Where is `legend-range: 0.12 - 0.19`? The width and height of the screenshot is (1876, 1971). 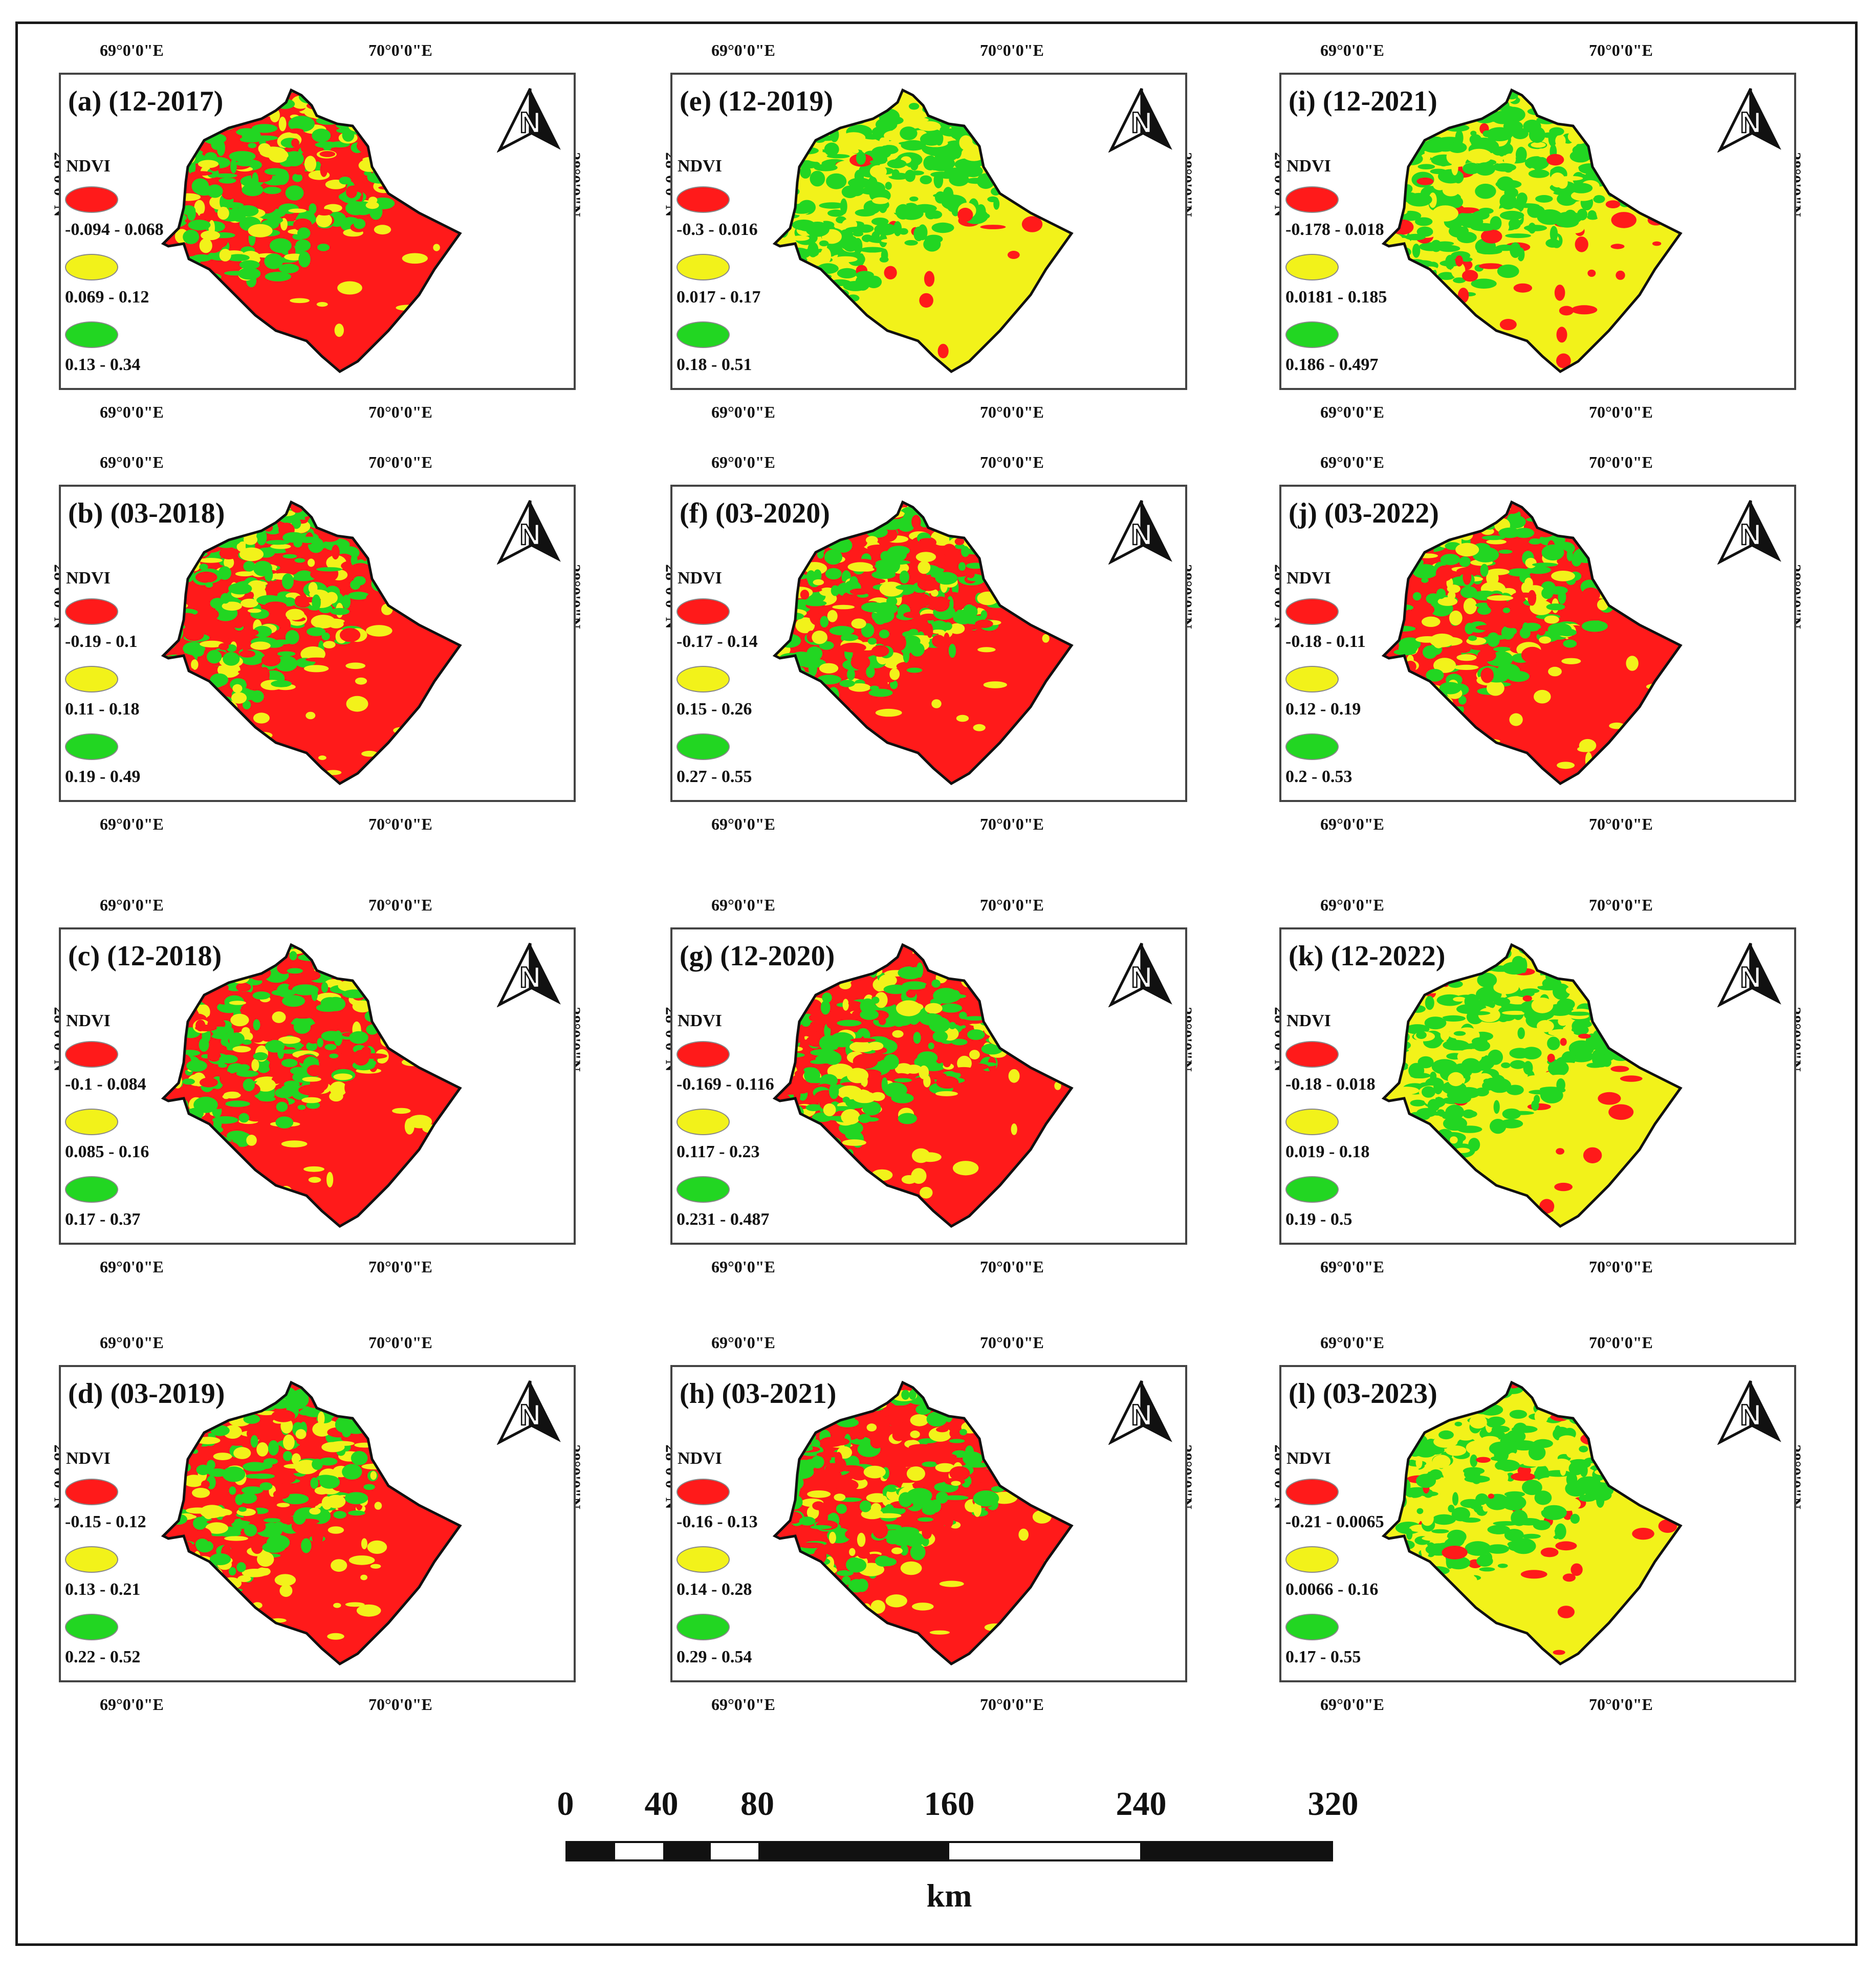 legend-range: 0.12 - 0.19 is located at coordinates (1323, 709).